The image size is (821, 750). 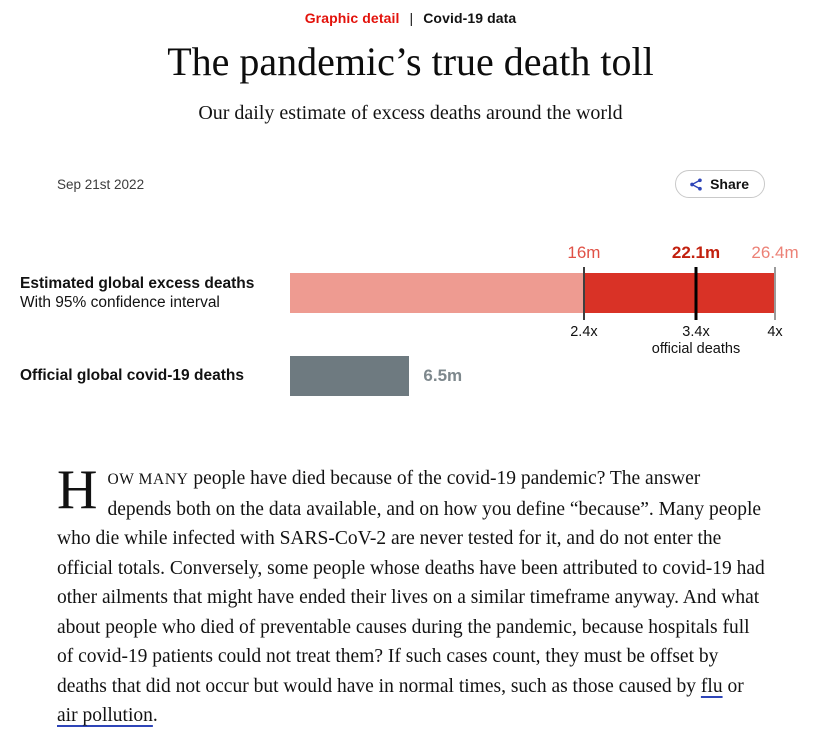 What do you see at coordinates (155, 715) in the screenshot?
I see `body-text-3: .` at bounding box center [155, 715].